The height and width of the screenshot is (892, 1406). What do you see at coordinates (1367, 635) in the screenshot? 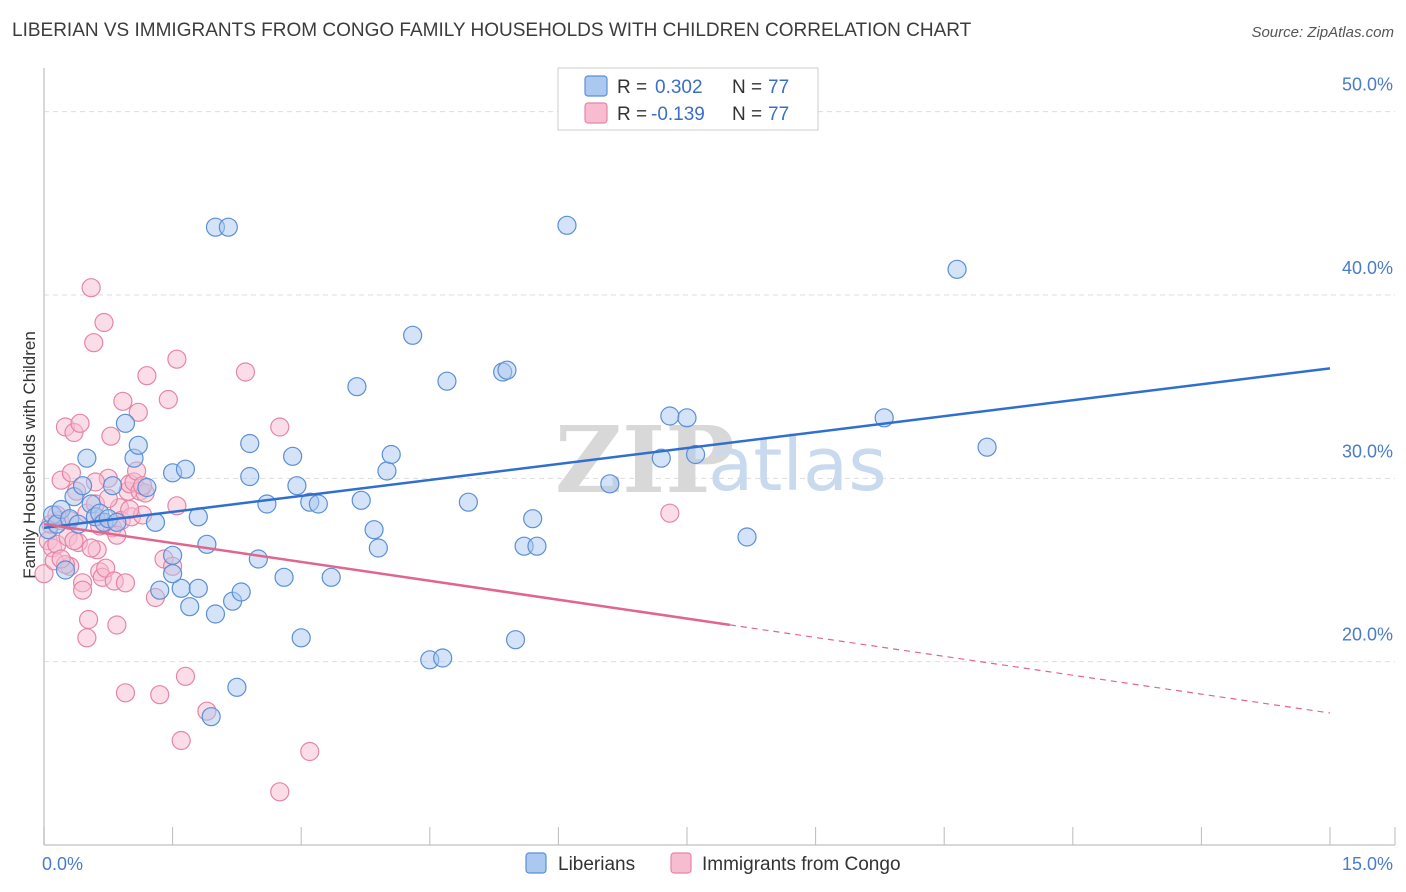
I see `y-tick-label-0: 20.0%` at bounding box center [1367, 635].